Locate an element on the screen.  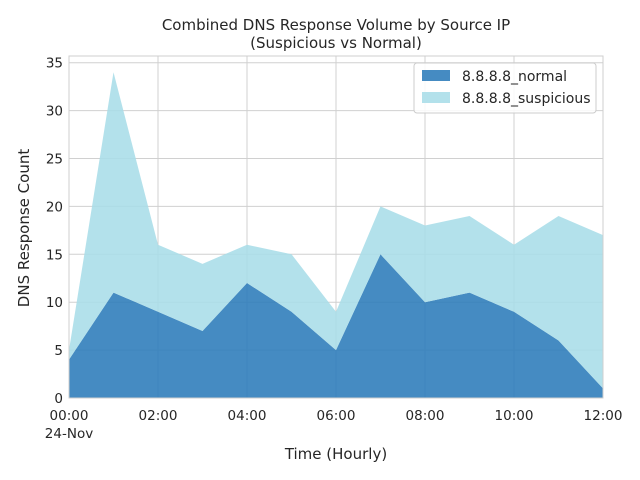
y-tick-label: 5 is located at coordinates (58, 351).